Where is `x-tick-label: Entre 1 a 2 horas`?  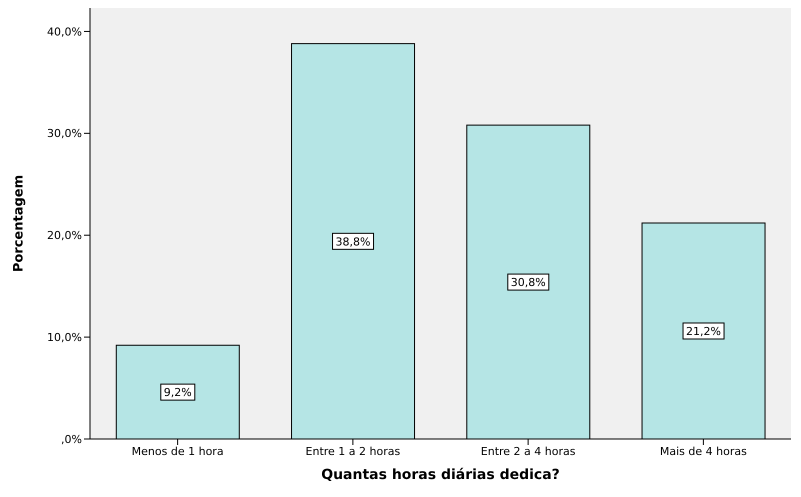
x-tick-label: Entre 1 a 2 horas is located at coordinates (353, 451).